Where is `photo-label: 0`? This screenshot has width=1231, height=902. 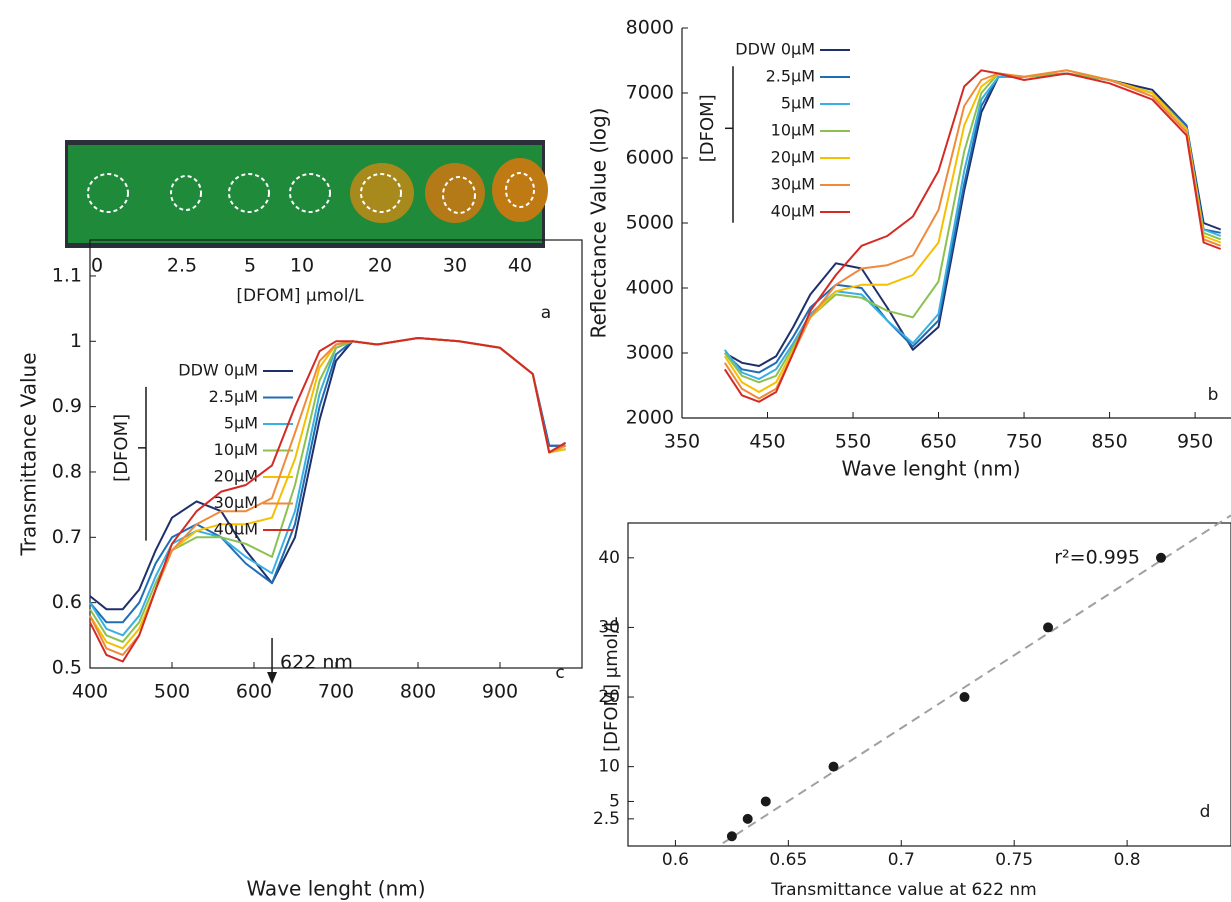
photo-label: 0 is located at coordinates (97, 266).